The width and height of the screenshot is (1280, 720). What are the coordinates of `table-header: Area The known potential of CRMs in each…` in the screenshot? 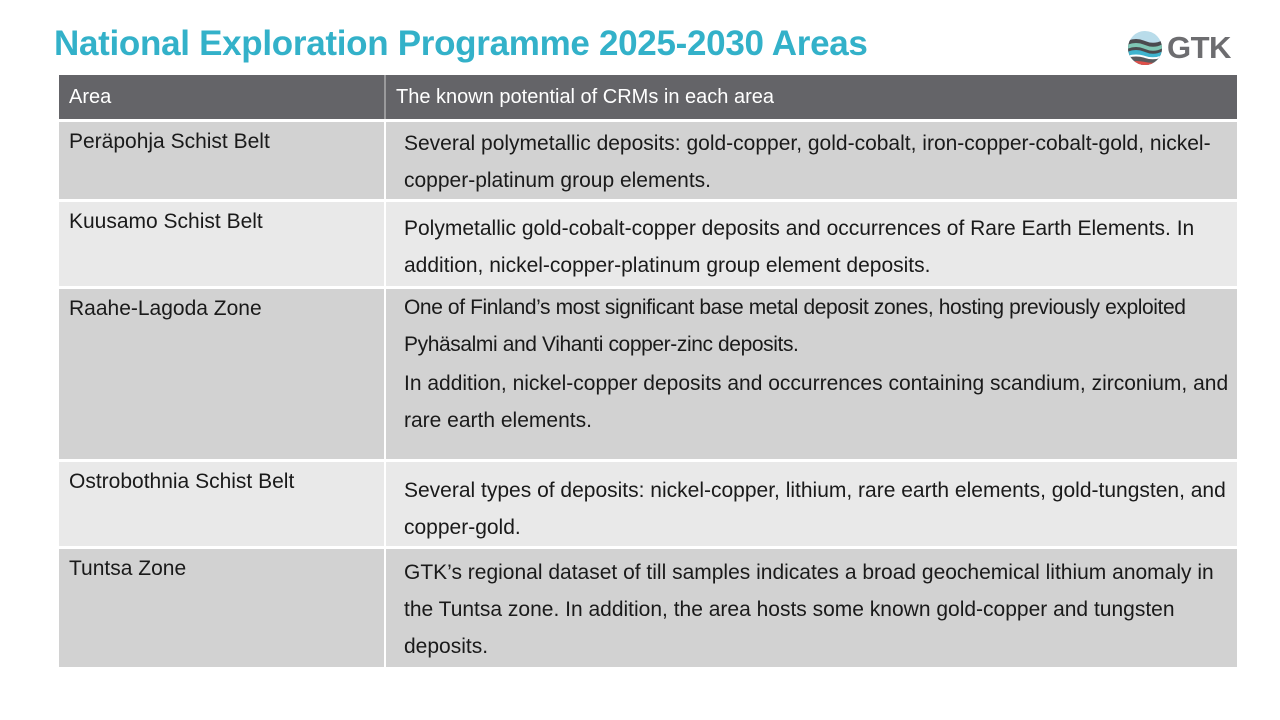 It's located at (648, 97).